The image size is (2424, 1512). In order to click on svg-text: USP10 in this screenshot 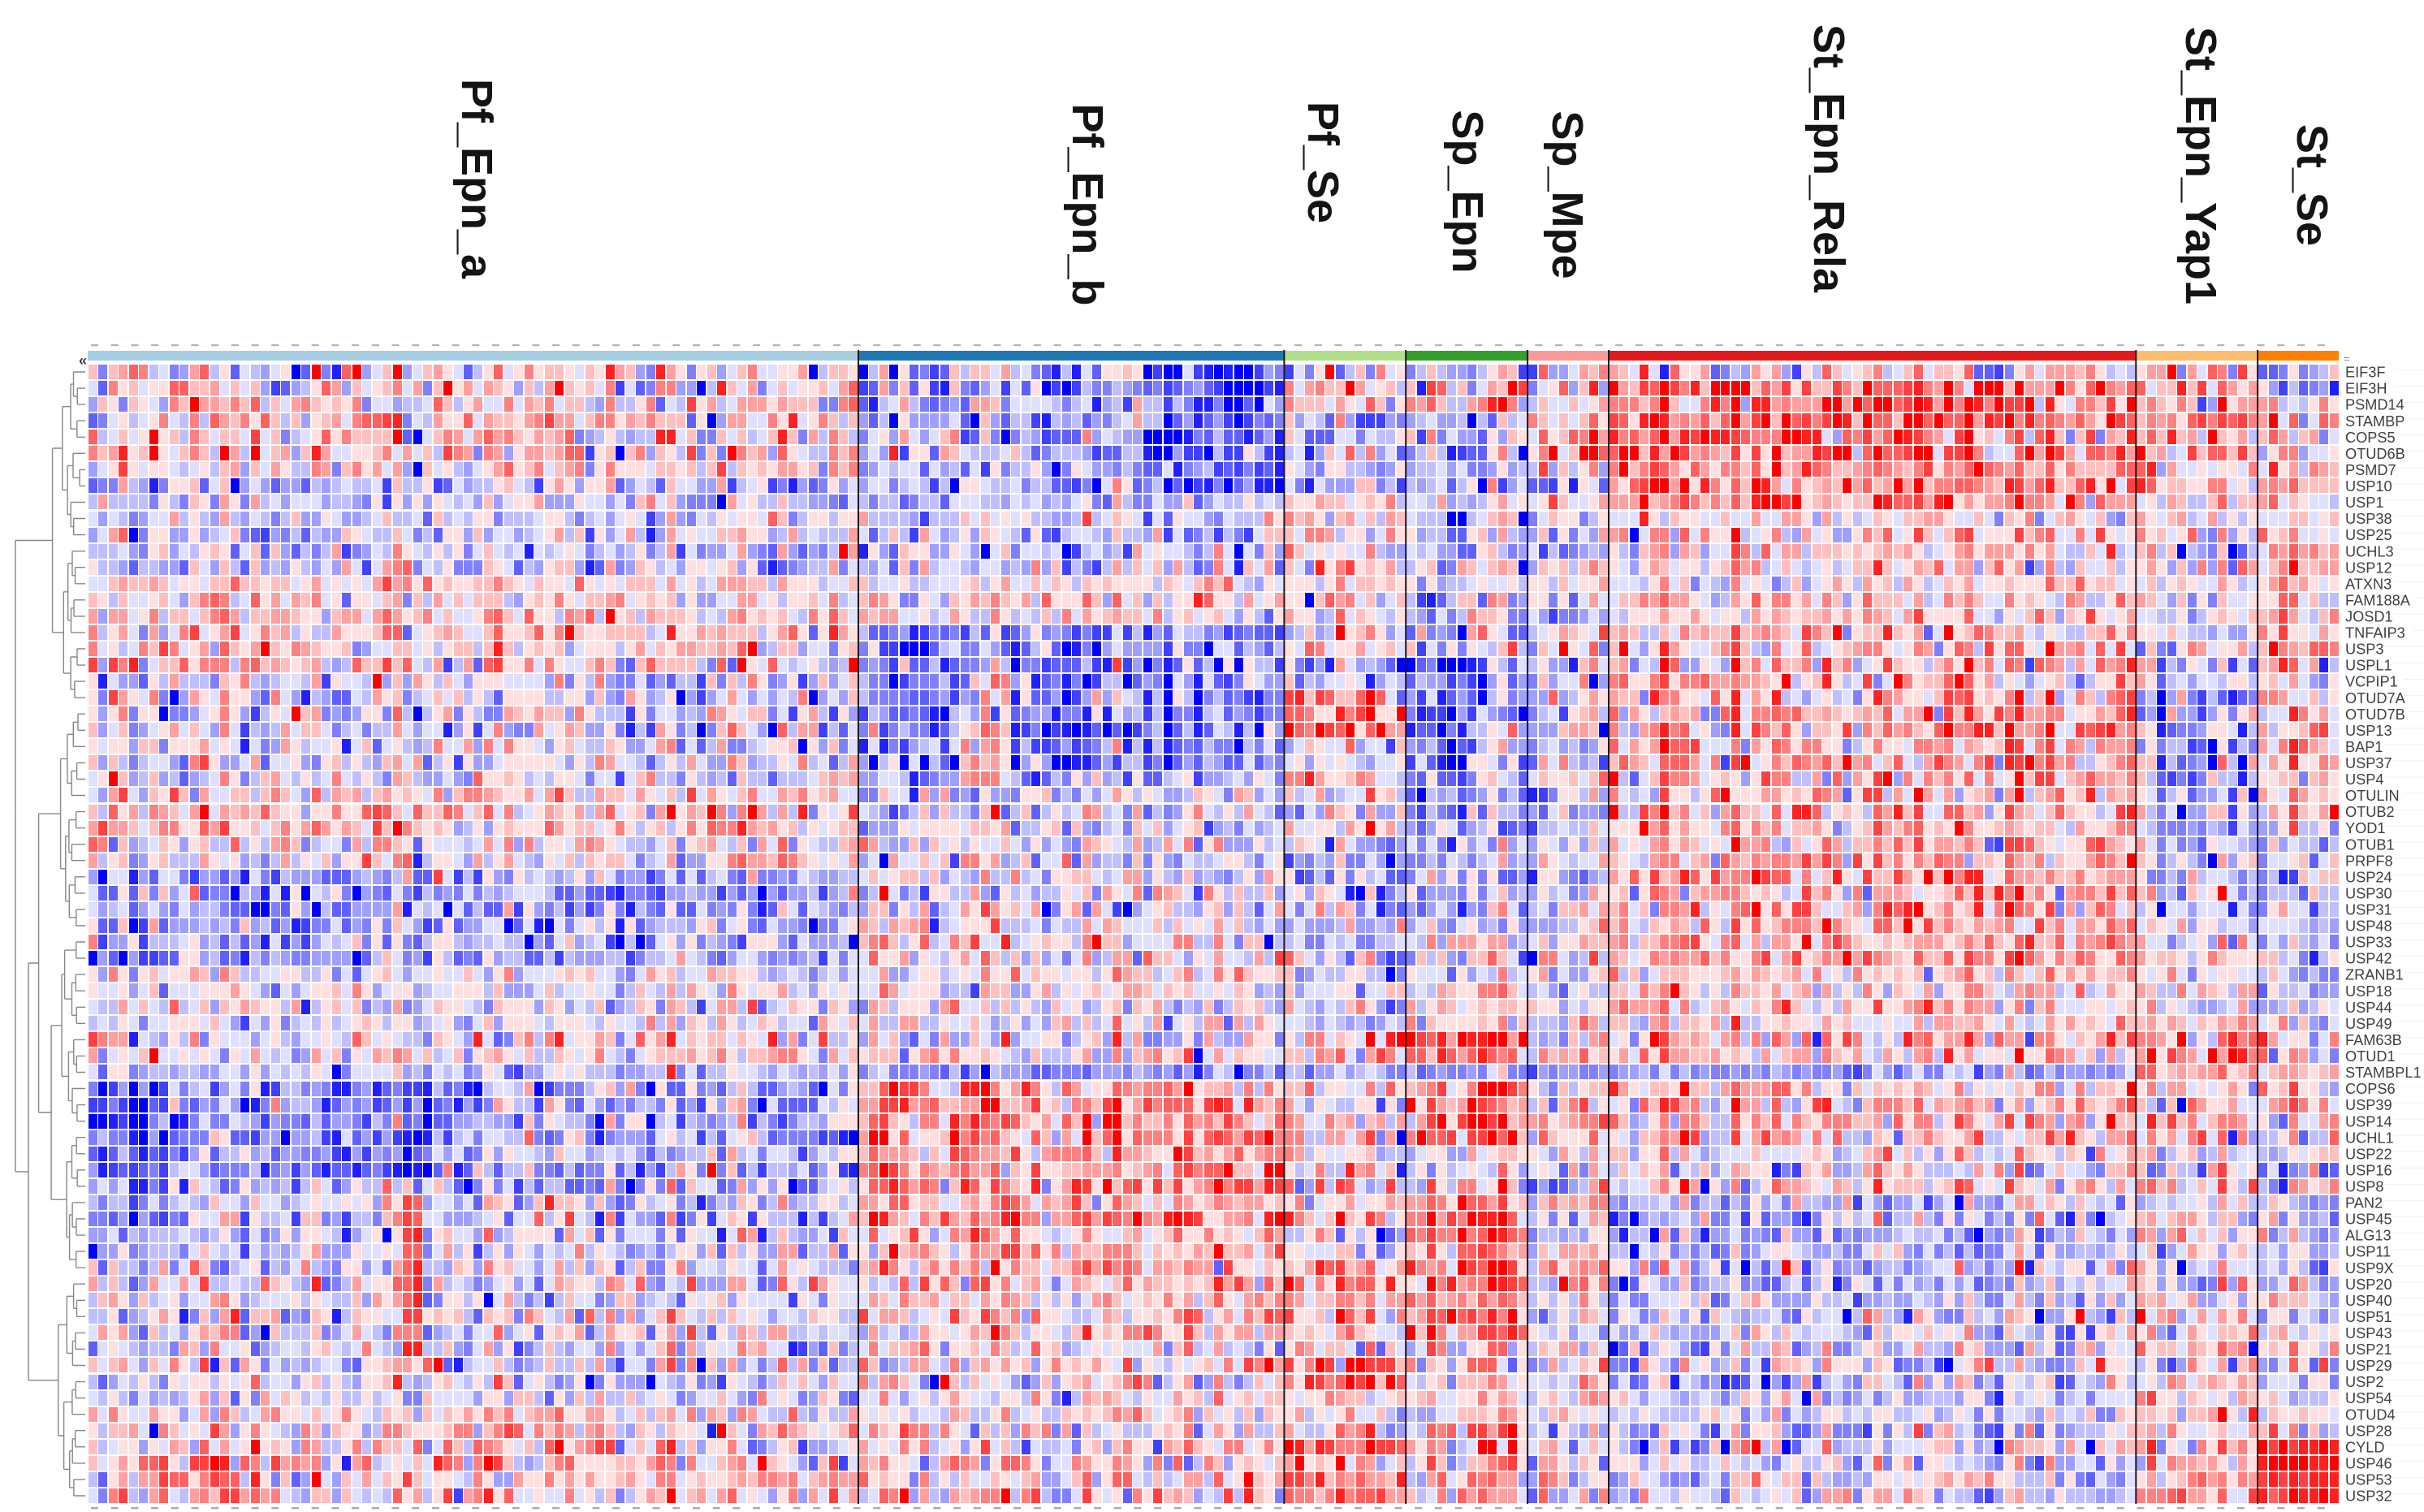, I will do `click(2368, 486)`.